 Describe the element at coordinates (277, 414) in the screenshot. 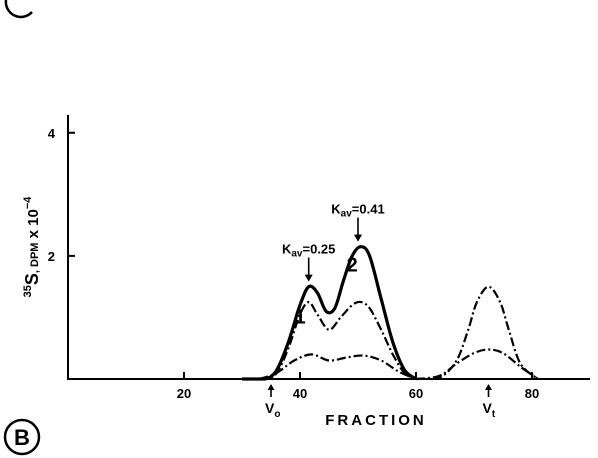

I see `marker-label-sub: o` at that location.